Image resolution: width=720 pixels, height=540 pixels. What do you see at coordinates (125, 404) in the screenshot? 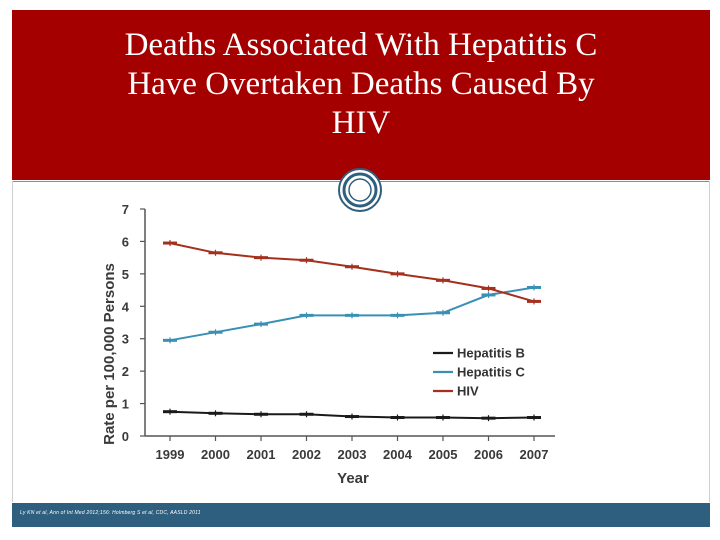
I see `y-tick-label: 1` at bounding box center [125, 404].